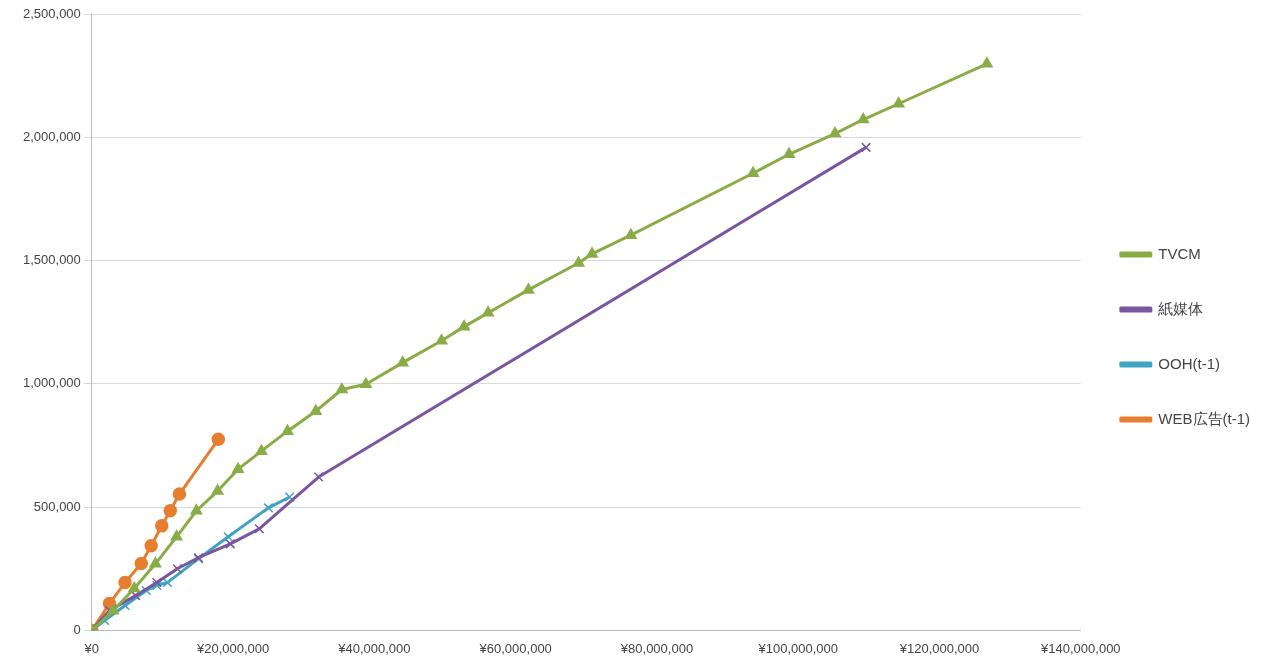 Image resolution: width=1280 pixels, height=670 pixels. What do you see at coordinates (1189, 363) in the screenshot?
I see `legend-label: OOH(t-1)` at bounding box center [1189, 363].